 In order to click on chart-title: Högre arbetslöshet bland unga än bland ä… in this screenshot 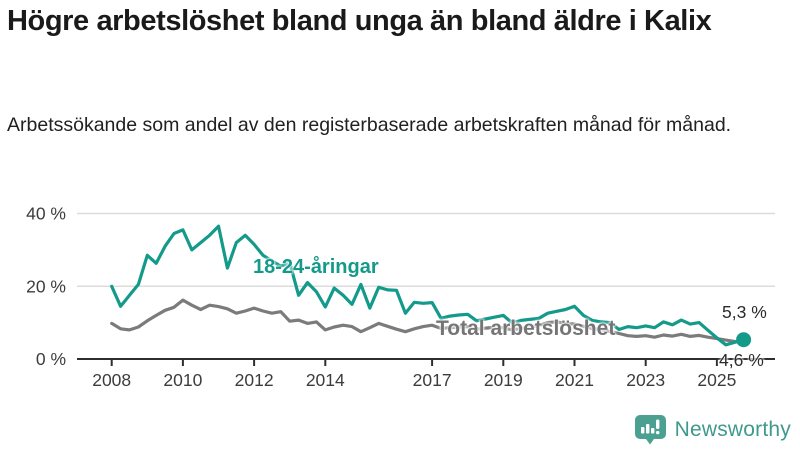, I will do `click(359, 21)`.